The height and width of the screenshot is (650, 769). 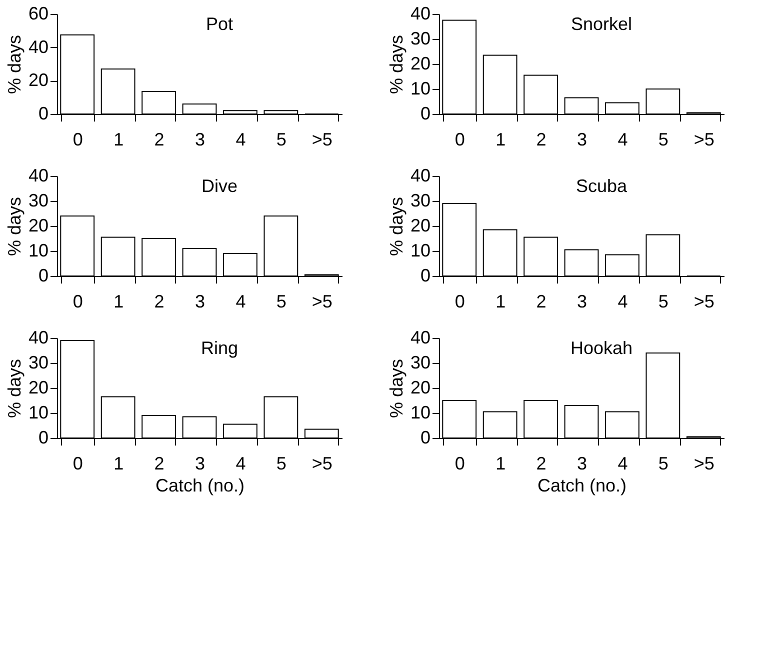 What do you see at coordinates (219, 348) in the screenshot?
I see `chart-title: Ring` at bounding box center [219, 348].